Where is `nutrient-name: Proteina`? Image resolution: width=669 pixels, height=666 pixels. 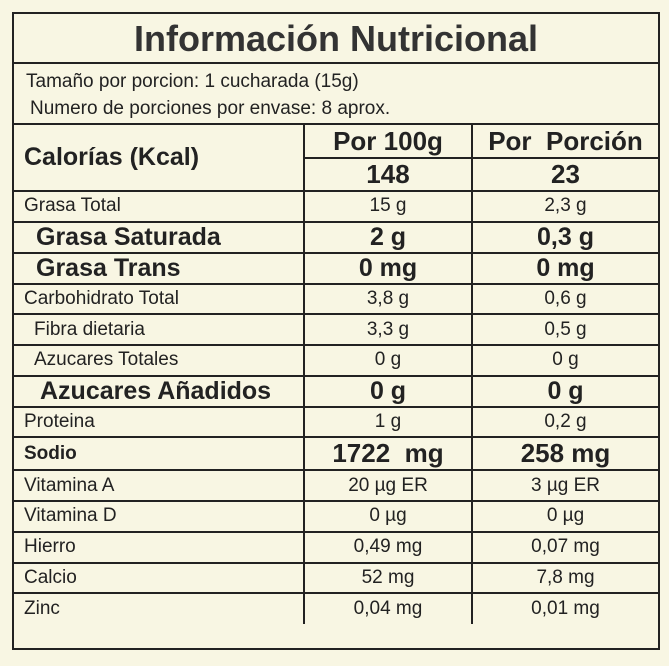
nutrient-name: Proteina is located at coordinates (159, 422).